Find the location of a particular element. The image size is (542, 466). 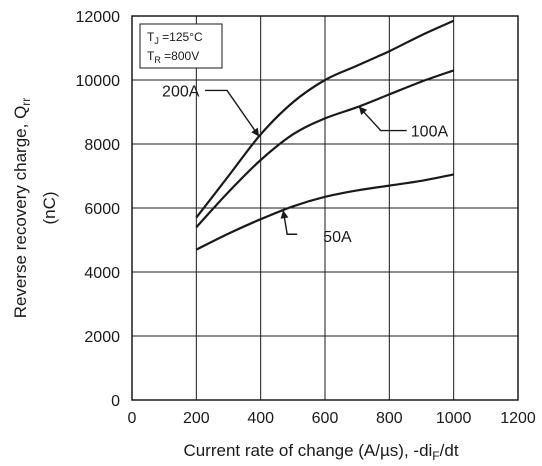

x-axis-label: Current rate of change (A/µs), -diF/dt is located at coordinates (320, 452).